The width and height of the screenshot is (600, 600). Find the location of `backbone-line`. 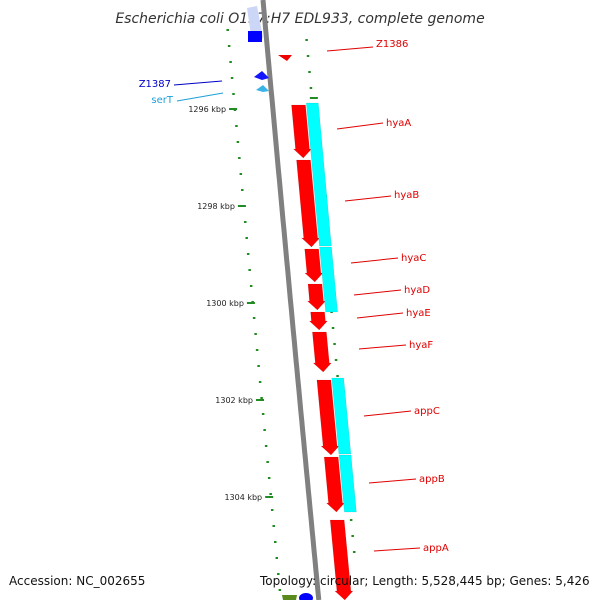

backbone-line is located at coordinates (291, 300).